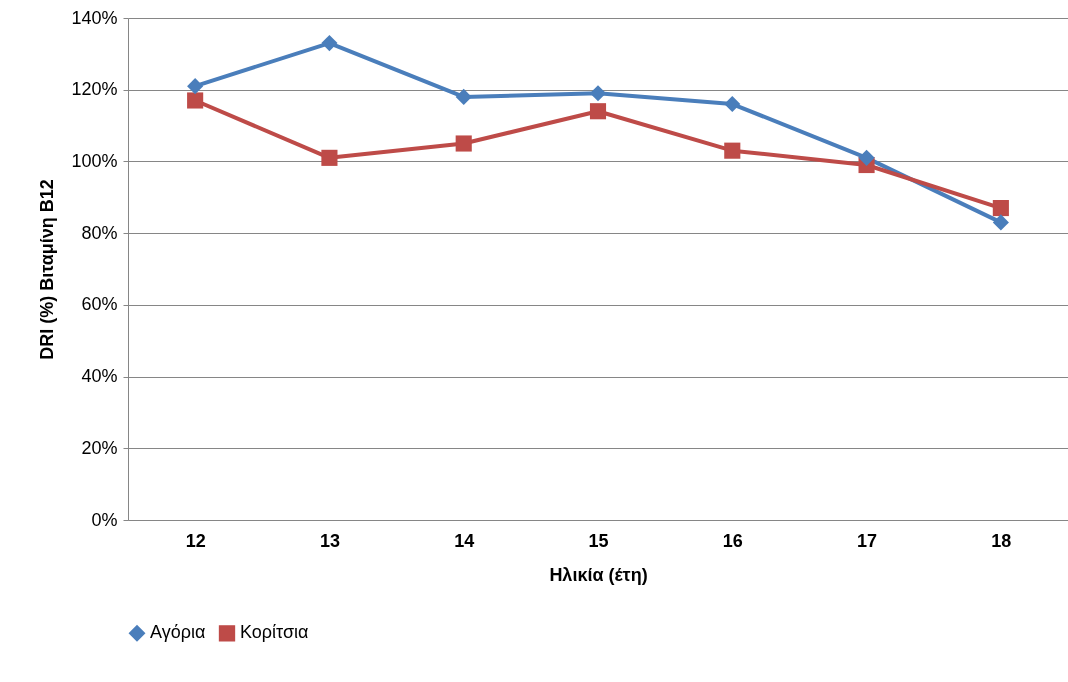 This screenshot has height=682, width=1068. What do you see at coordinates (1001, 540) in the screenshot?
I see `x-tick-label: 18` at bounding box center [1001, 540].